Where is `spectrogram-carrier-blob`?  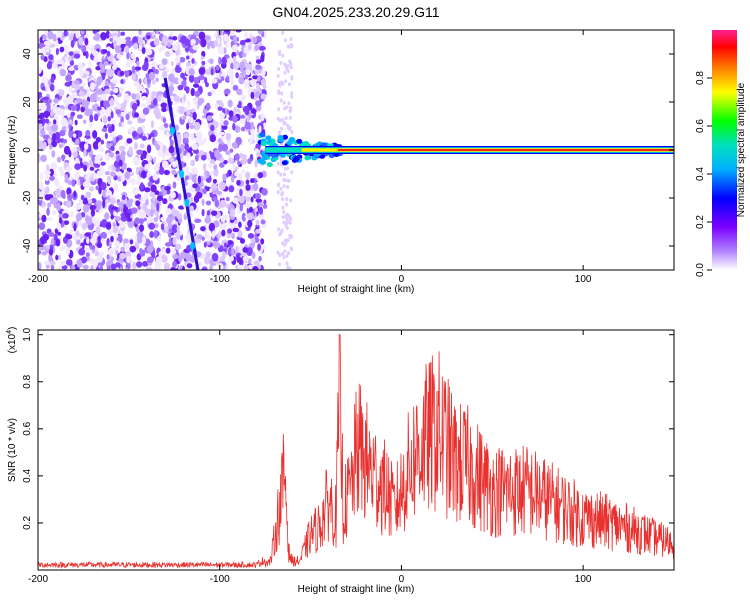 spectrogram-carrier-blob is located at coordinates (280, 140).